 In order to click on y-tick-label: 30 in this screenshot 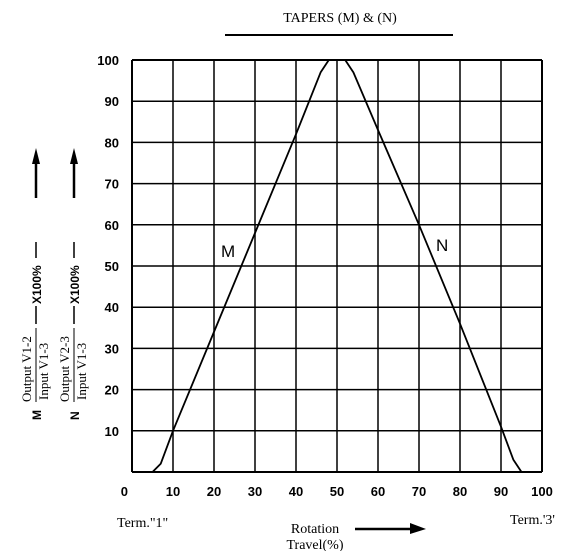, I will do `click(112, 348)`.